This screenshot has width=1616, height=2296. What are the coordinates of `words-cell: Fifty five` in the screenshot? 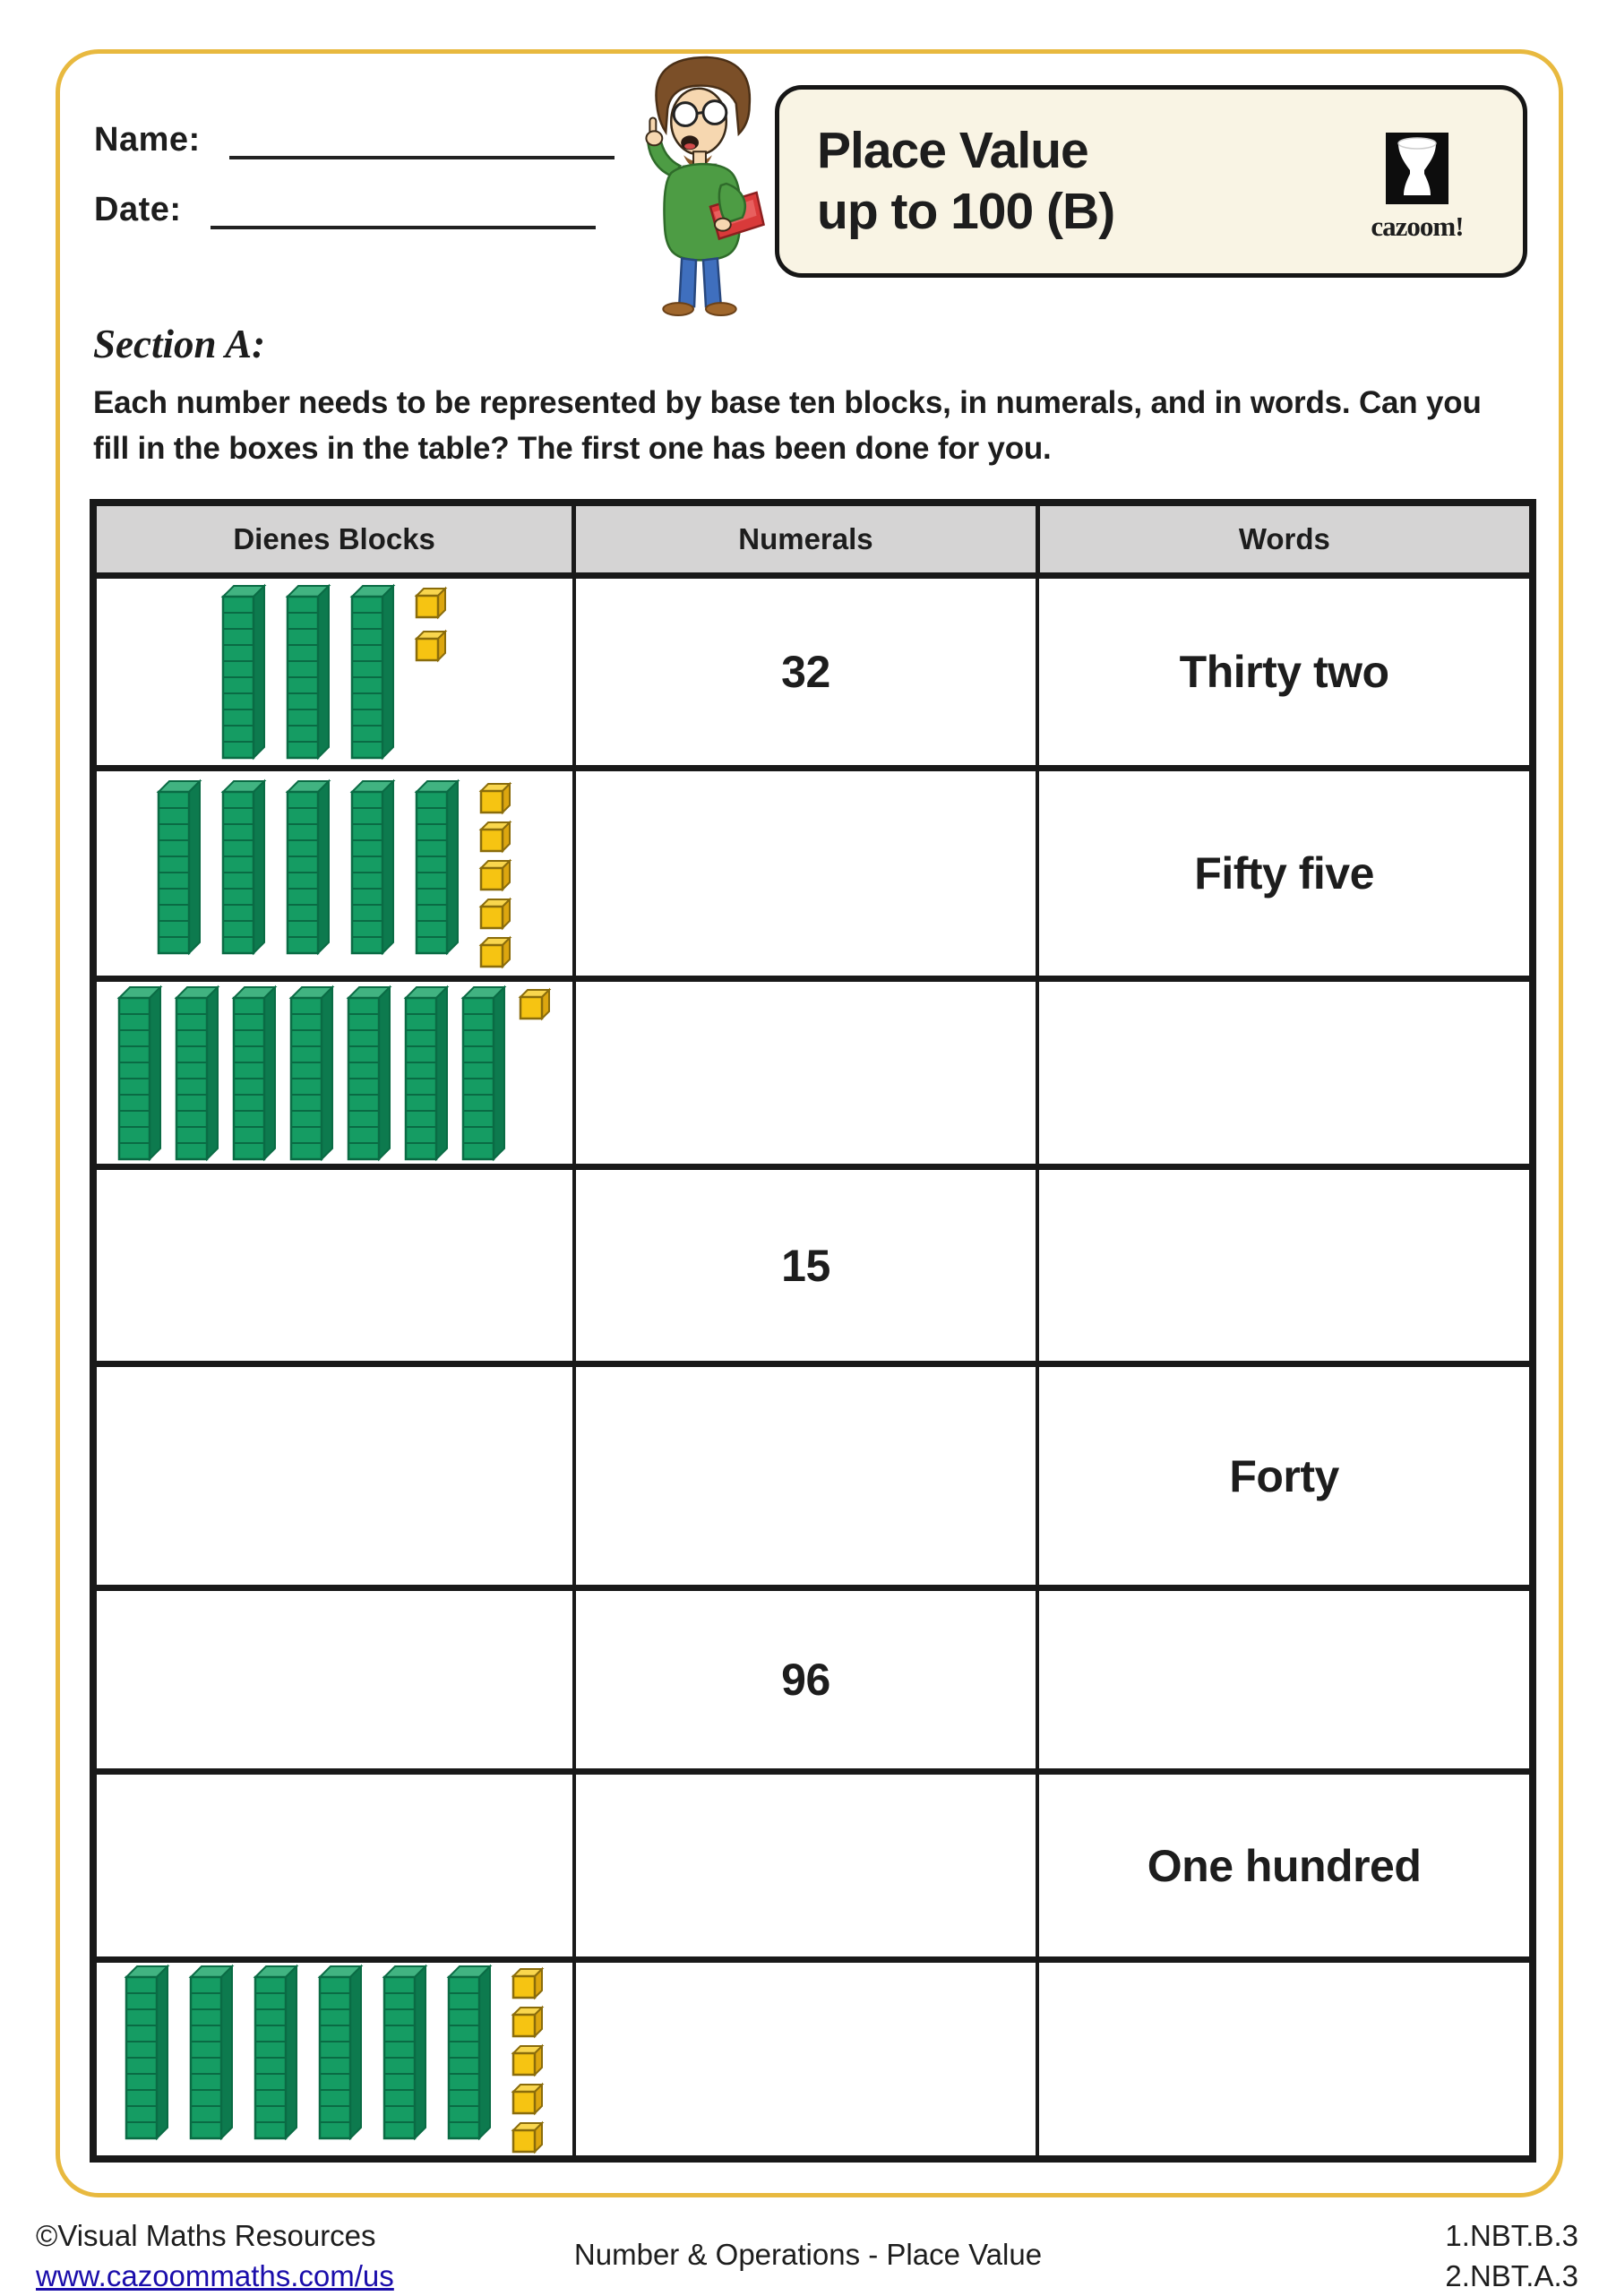 It's located at (1285, 873).